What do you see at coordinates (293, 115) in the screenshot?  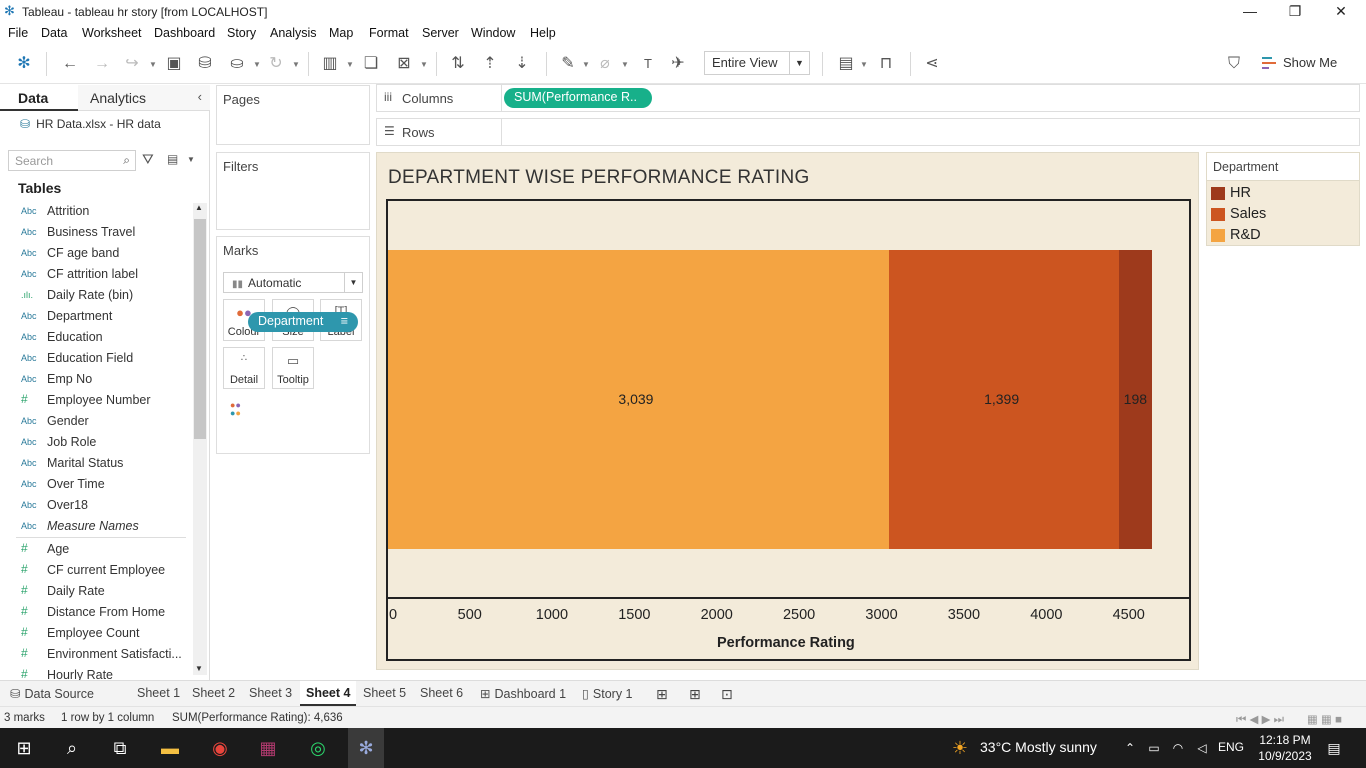 I see `pages-card: Pages` at bounding box center [293, 115].